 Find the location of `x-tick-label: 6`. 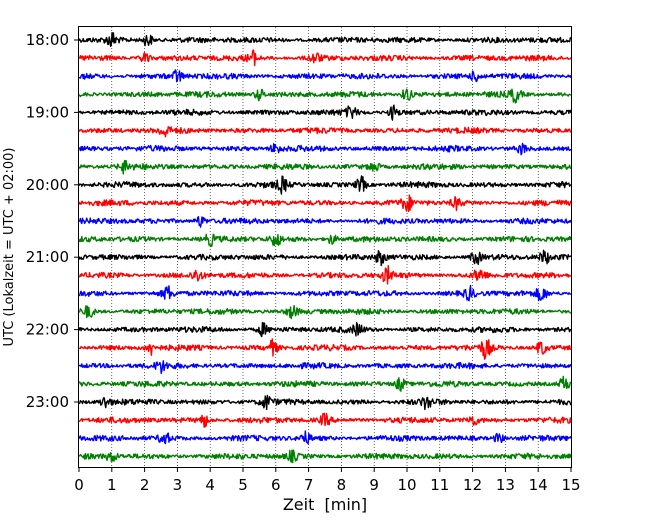

x-tick-label: 6 is located at coordinates (276, 485).